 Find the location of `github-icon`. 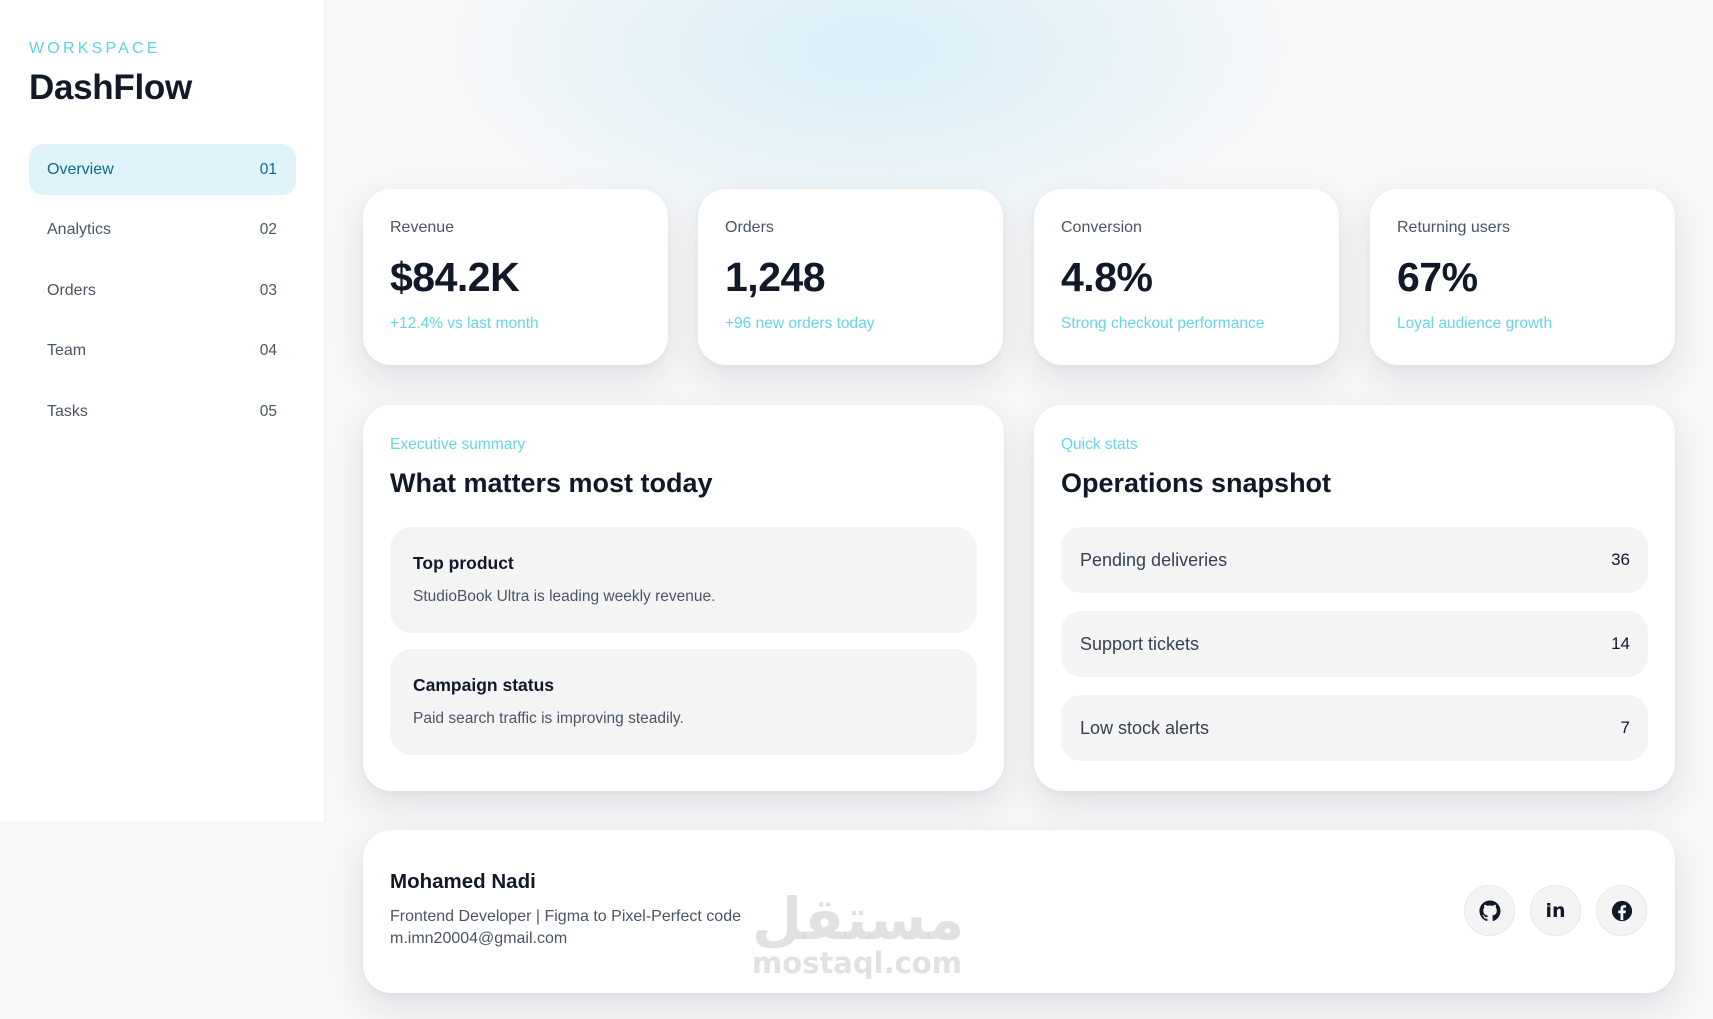

github-icon is located at coordinates (1489, 910).